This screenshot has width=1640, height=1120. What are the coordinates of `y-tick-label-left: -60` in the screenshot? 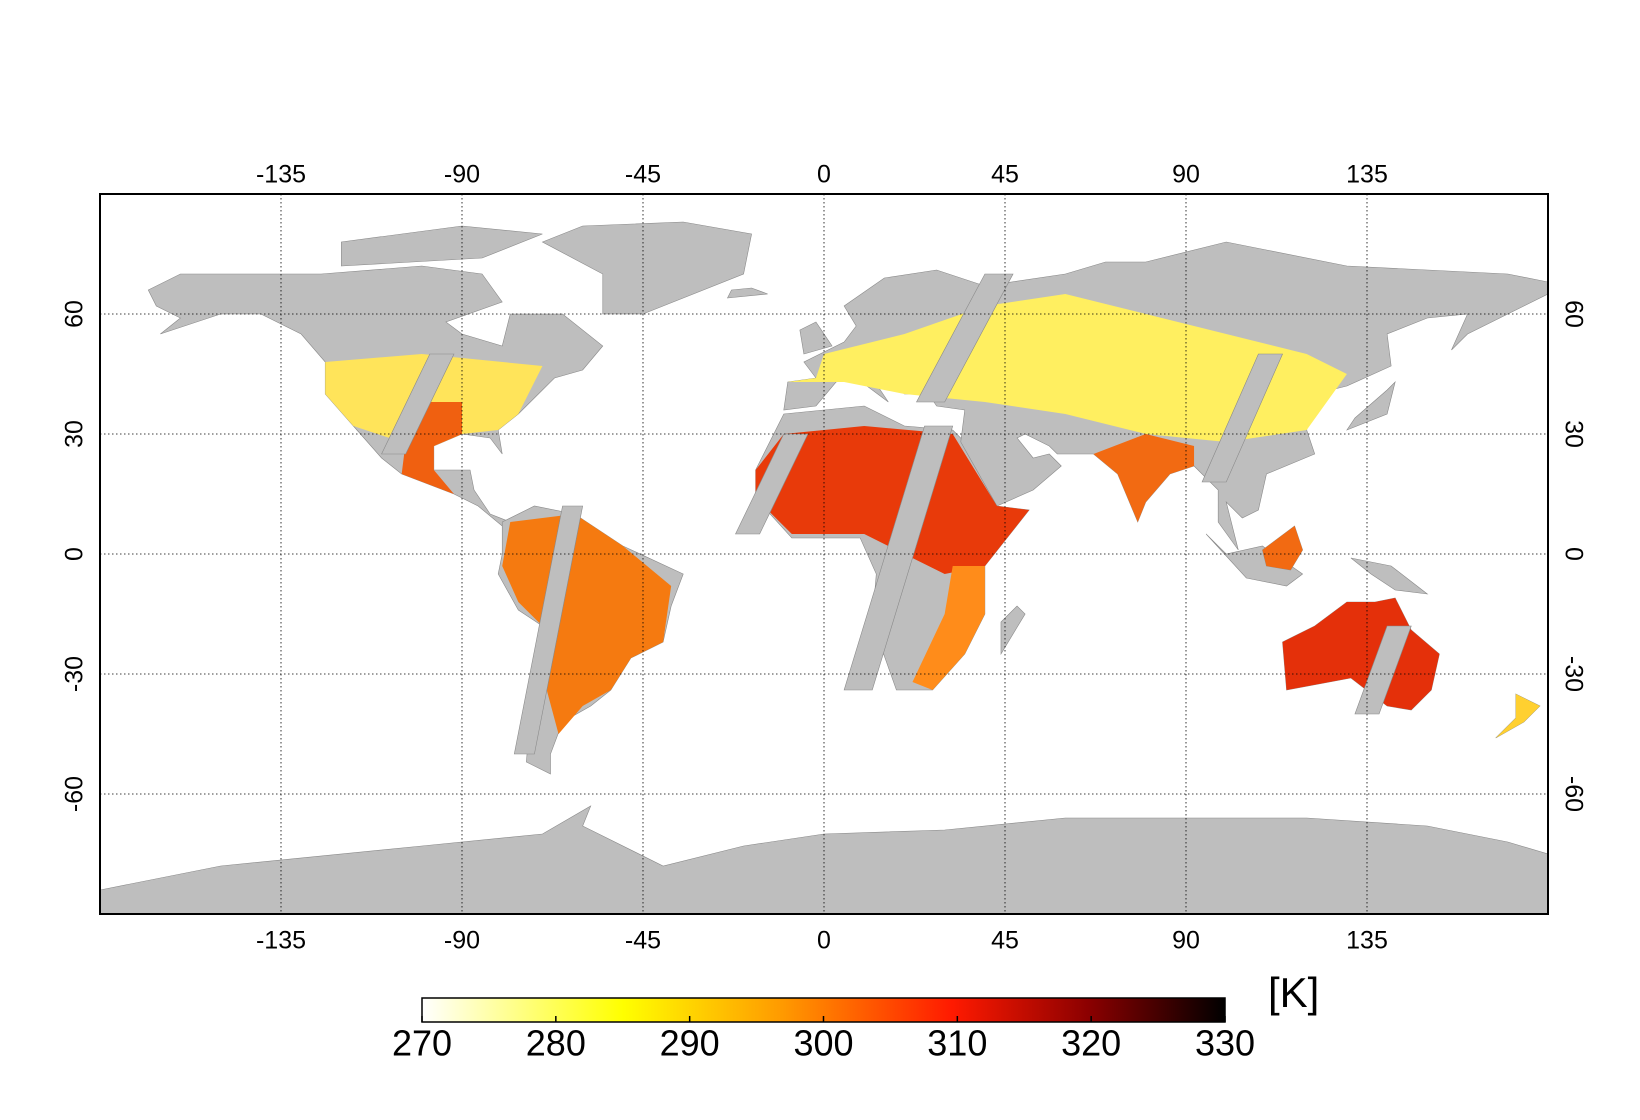 It's located at (75, 794).